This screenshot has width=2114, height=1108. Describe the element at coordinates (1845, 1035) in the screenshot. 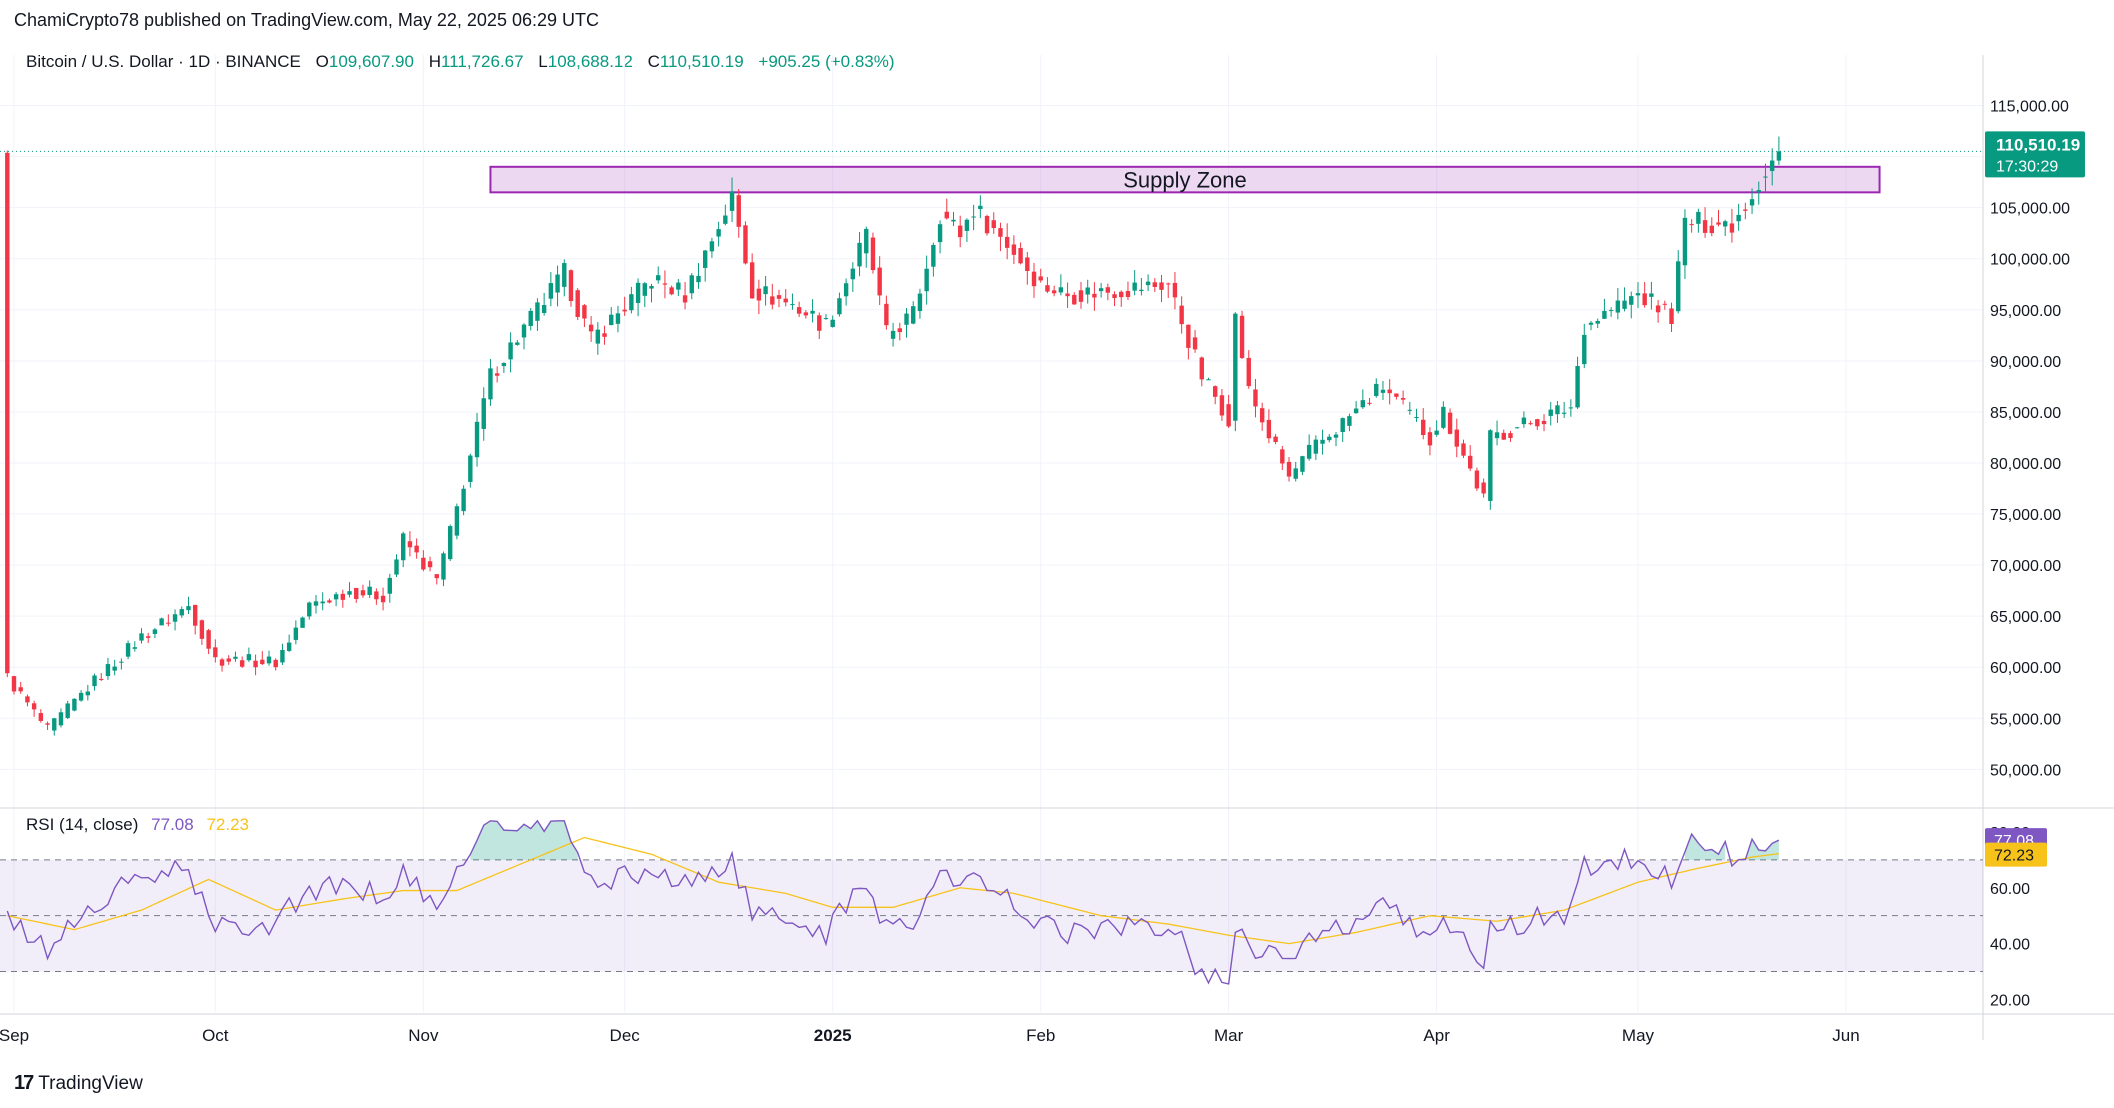

I see `time-tick-label: Jun` at that location.